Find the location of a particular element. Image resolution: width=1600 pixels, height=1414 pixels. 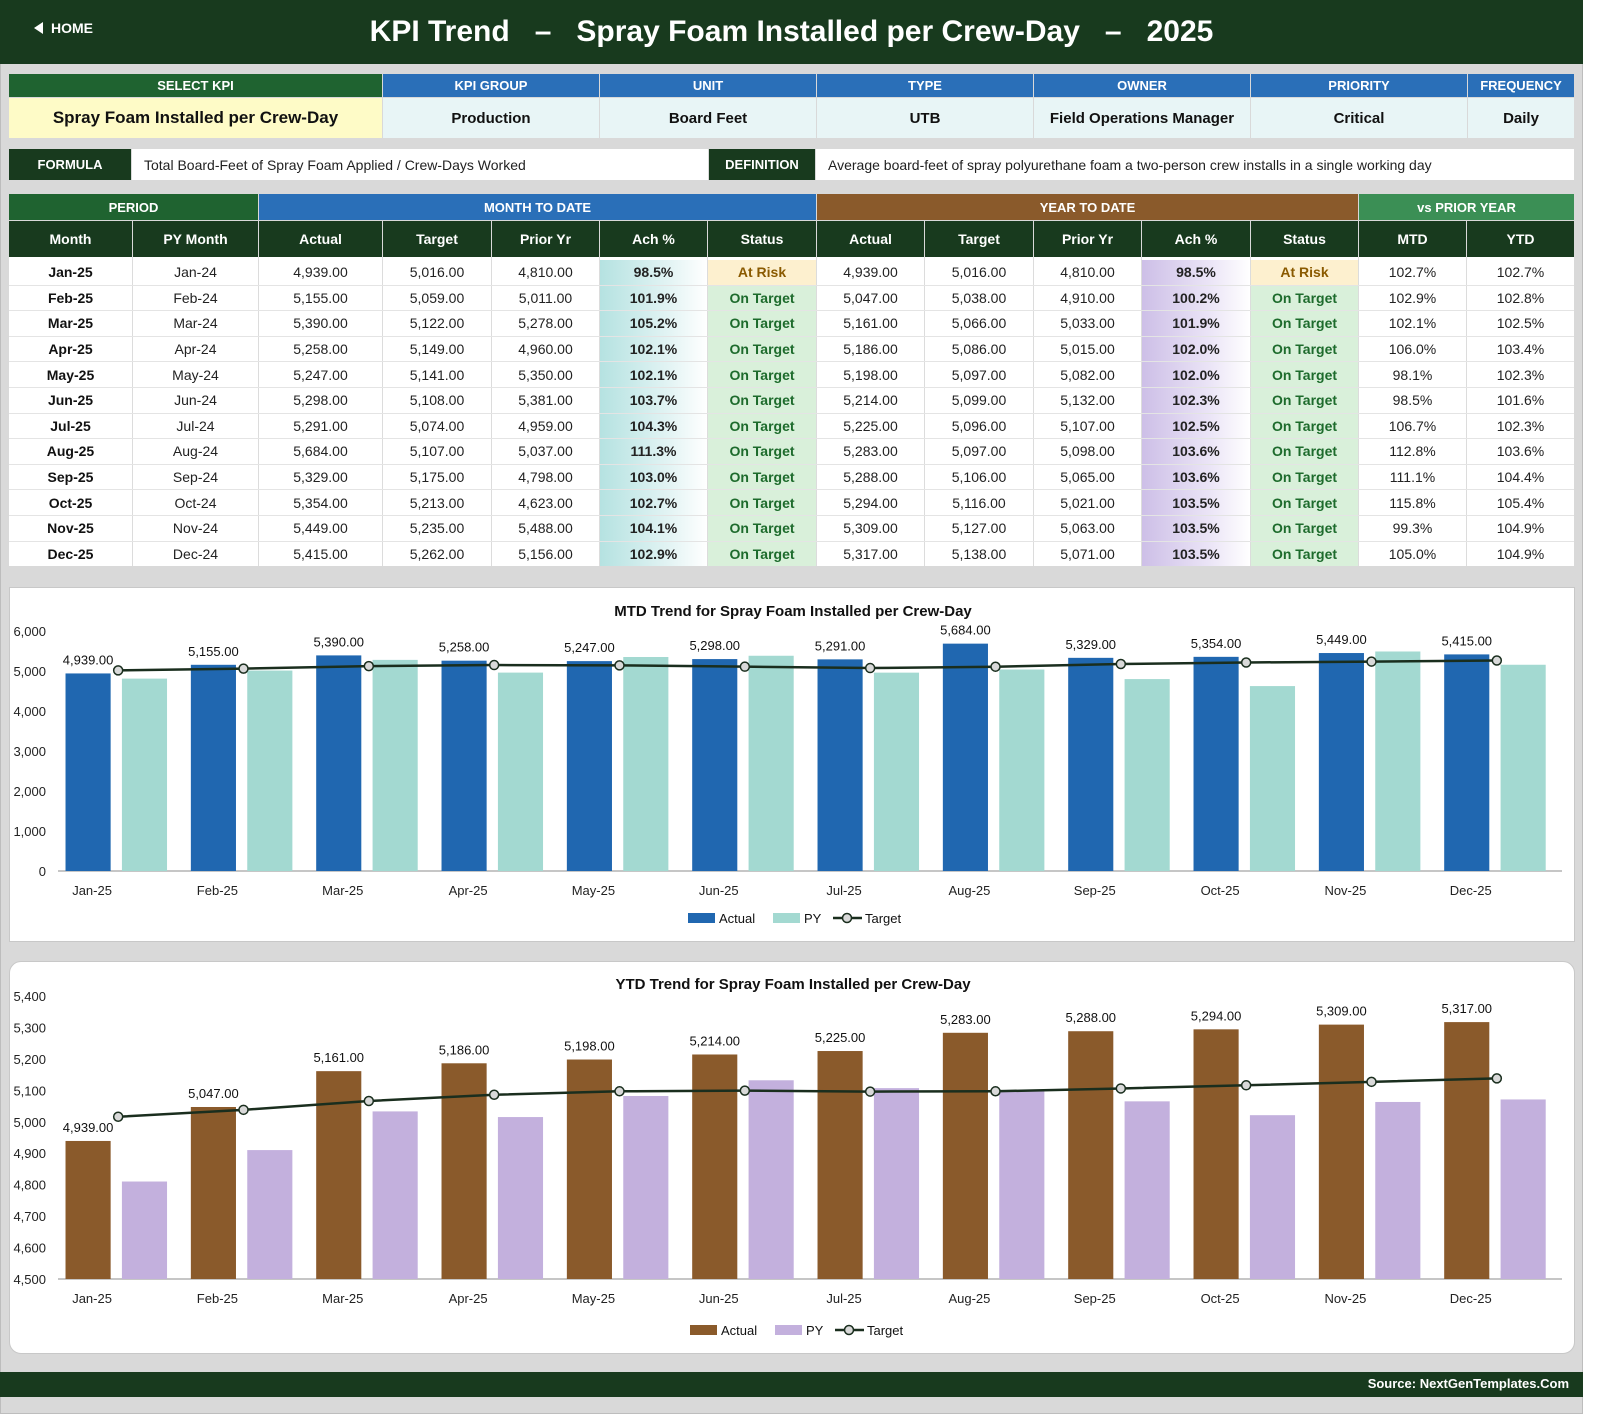

table-cell: 102.3% is located at coordinates (1520, 374).